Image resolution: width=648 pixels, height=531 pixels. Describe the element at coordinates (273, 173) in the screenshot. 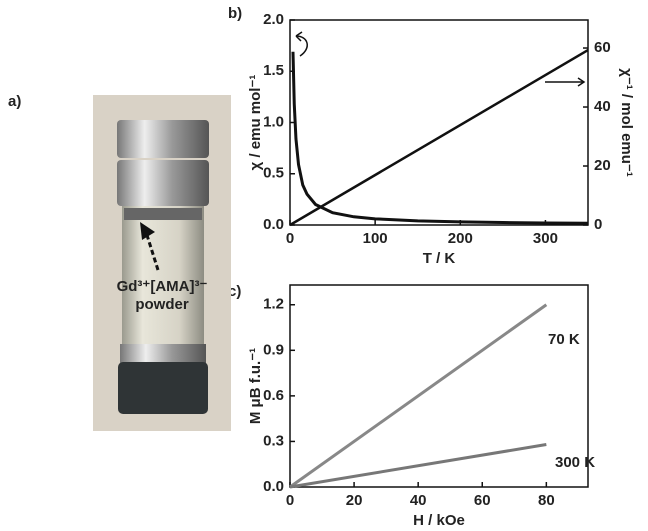

I see `y-tick-label: 0.5` at that location.